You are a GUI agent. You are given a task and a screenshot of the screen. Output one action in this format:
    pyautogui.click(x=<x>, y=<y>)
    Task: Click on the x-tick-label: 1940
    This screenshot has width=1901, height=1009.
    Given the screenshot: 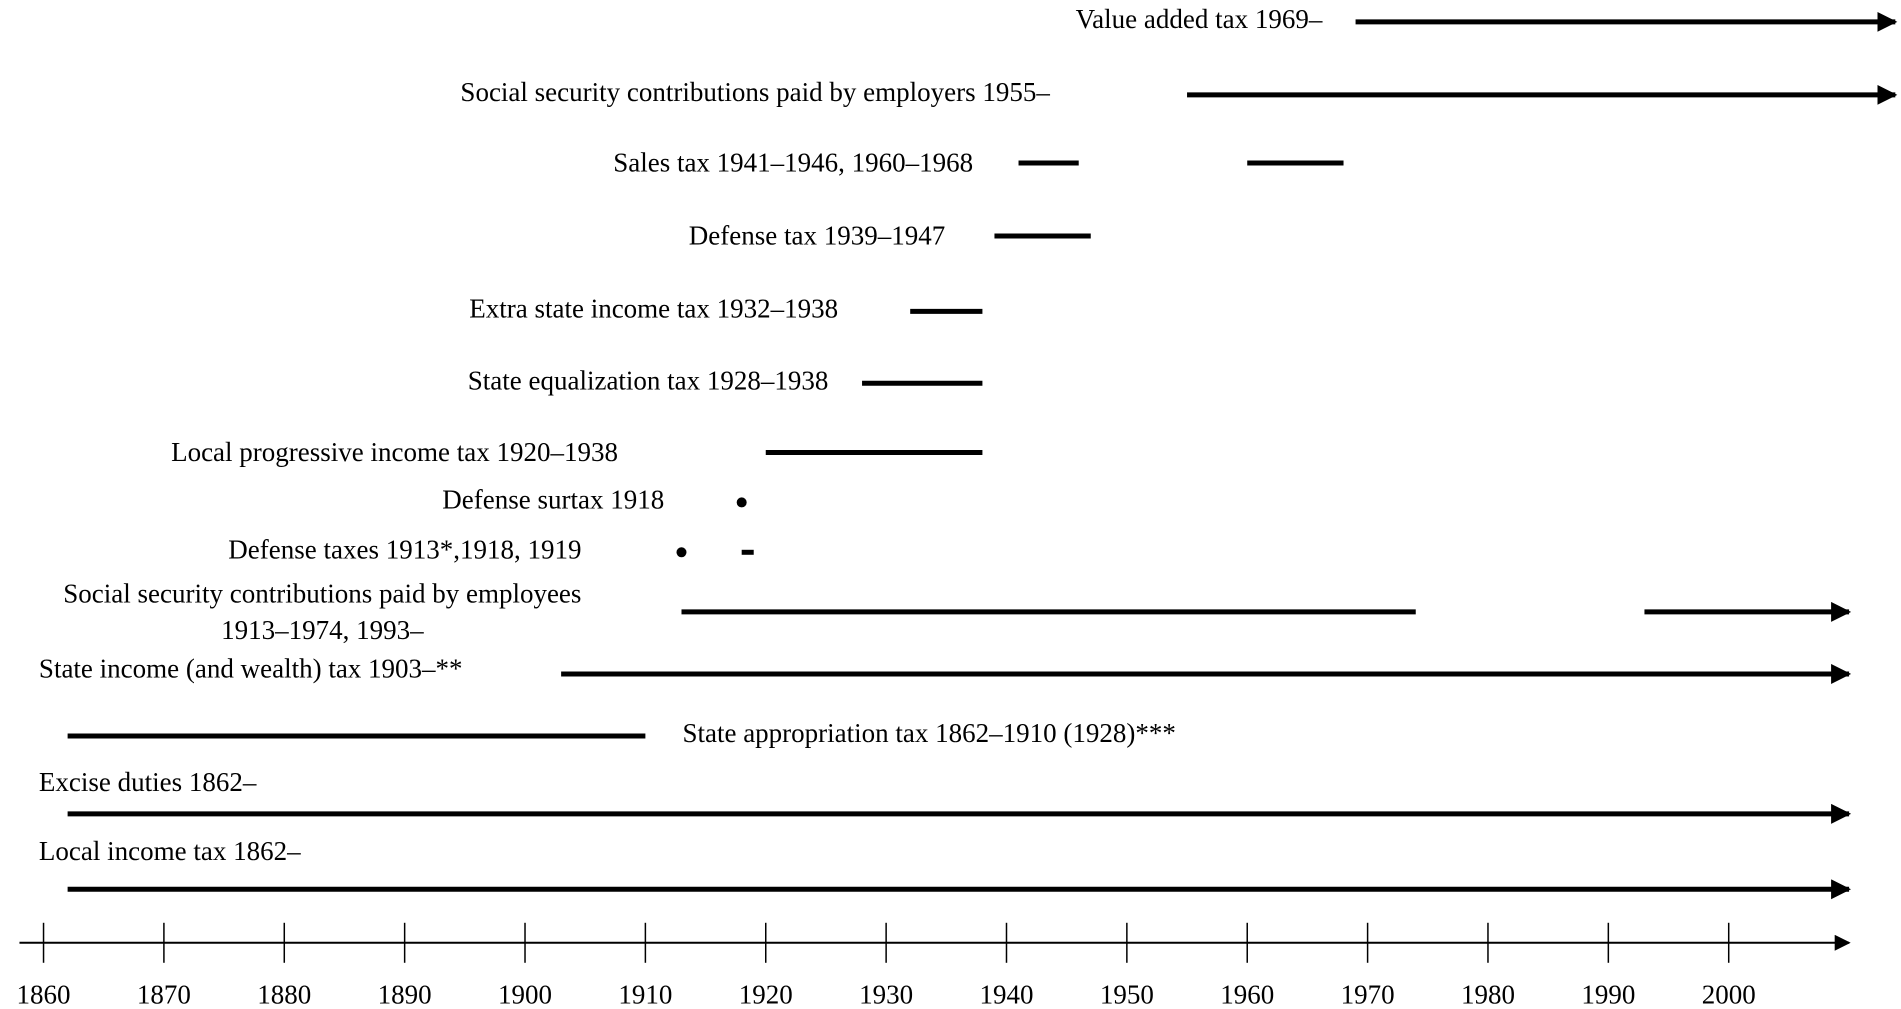 What is the action you would take?
    pyautogui.click(x=1006, y=994)
    